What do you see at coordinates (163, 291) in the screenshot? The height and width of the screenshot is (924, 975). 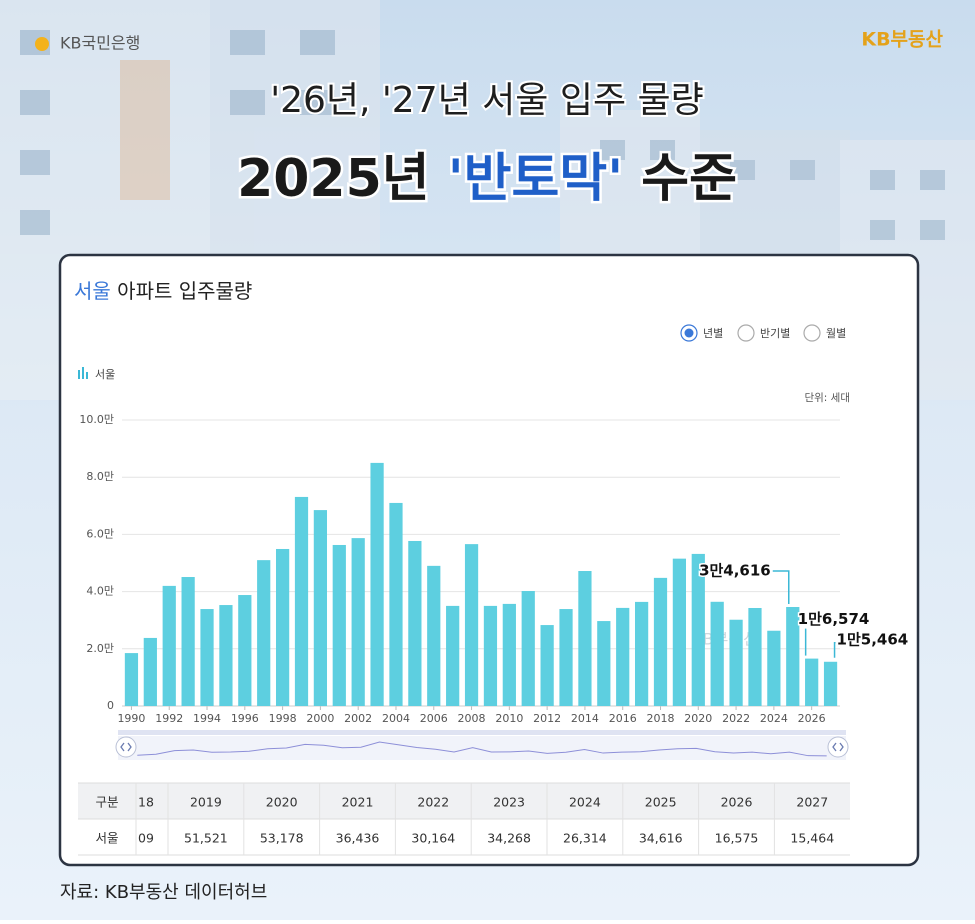 I see `card-title: 서울 아파트 입주물량` at bounding box center [163, 291].